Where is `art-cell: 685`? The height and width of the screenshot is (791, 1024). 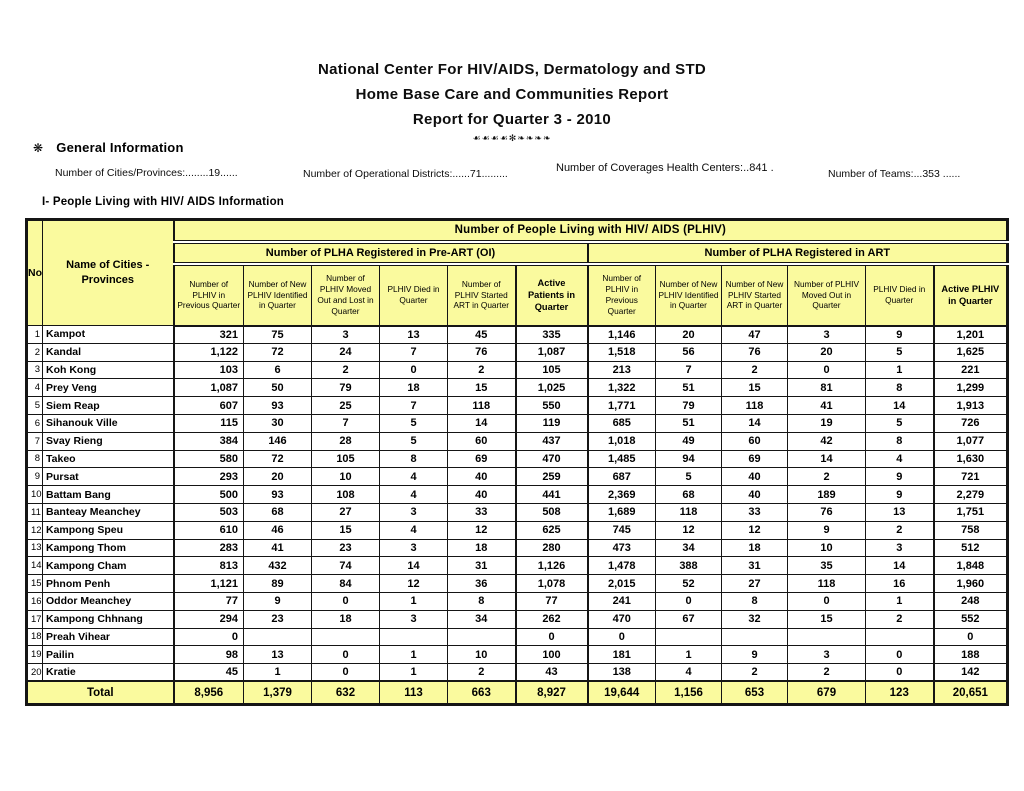
art-cell: 685 is located at coordinates (621, 423).